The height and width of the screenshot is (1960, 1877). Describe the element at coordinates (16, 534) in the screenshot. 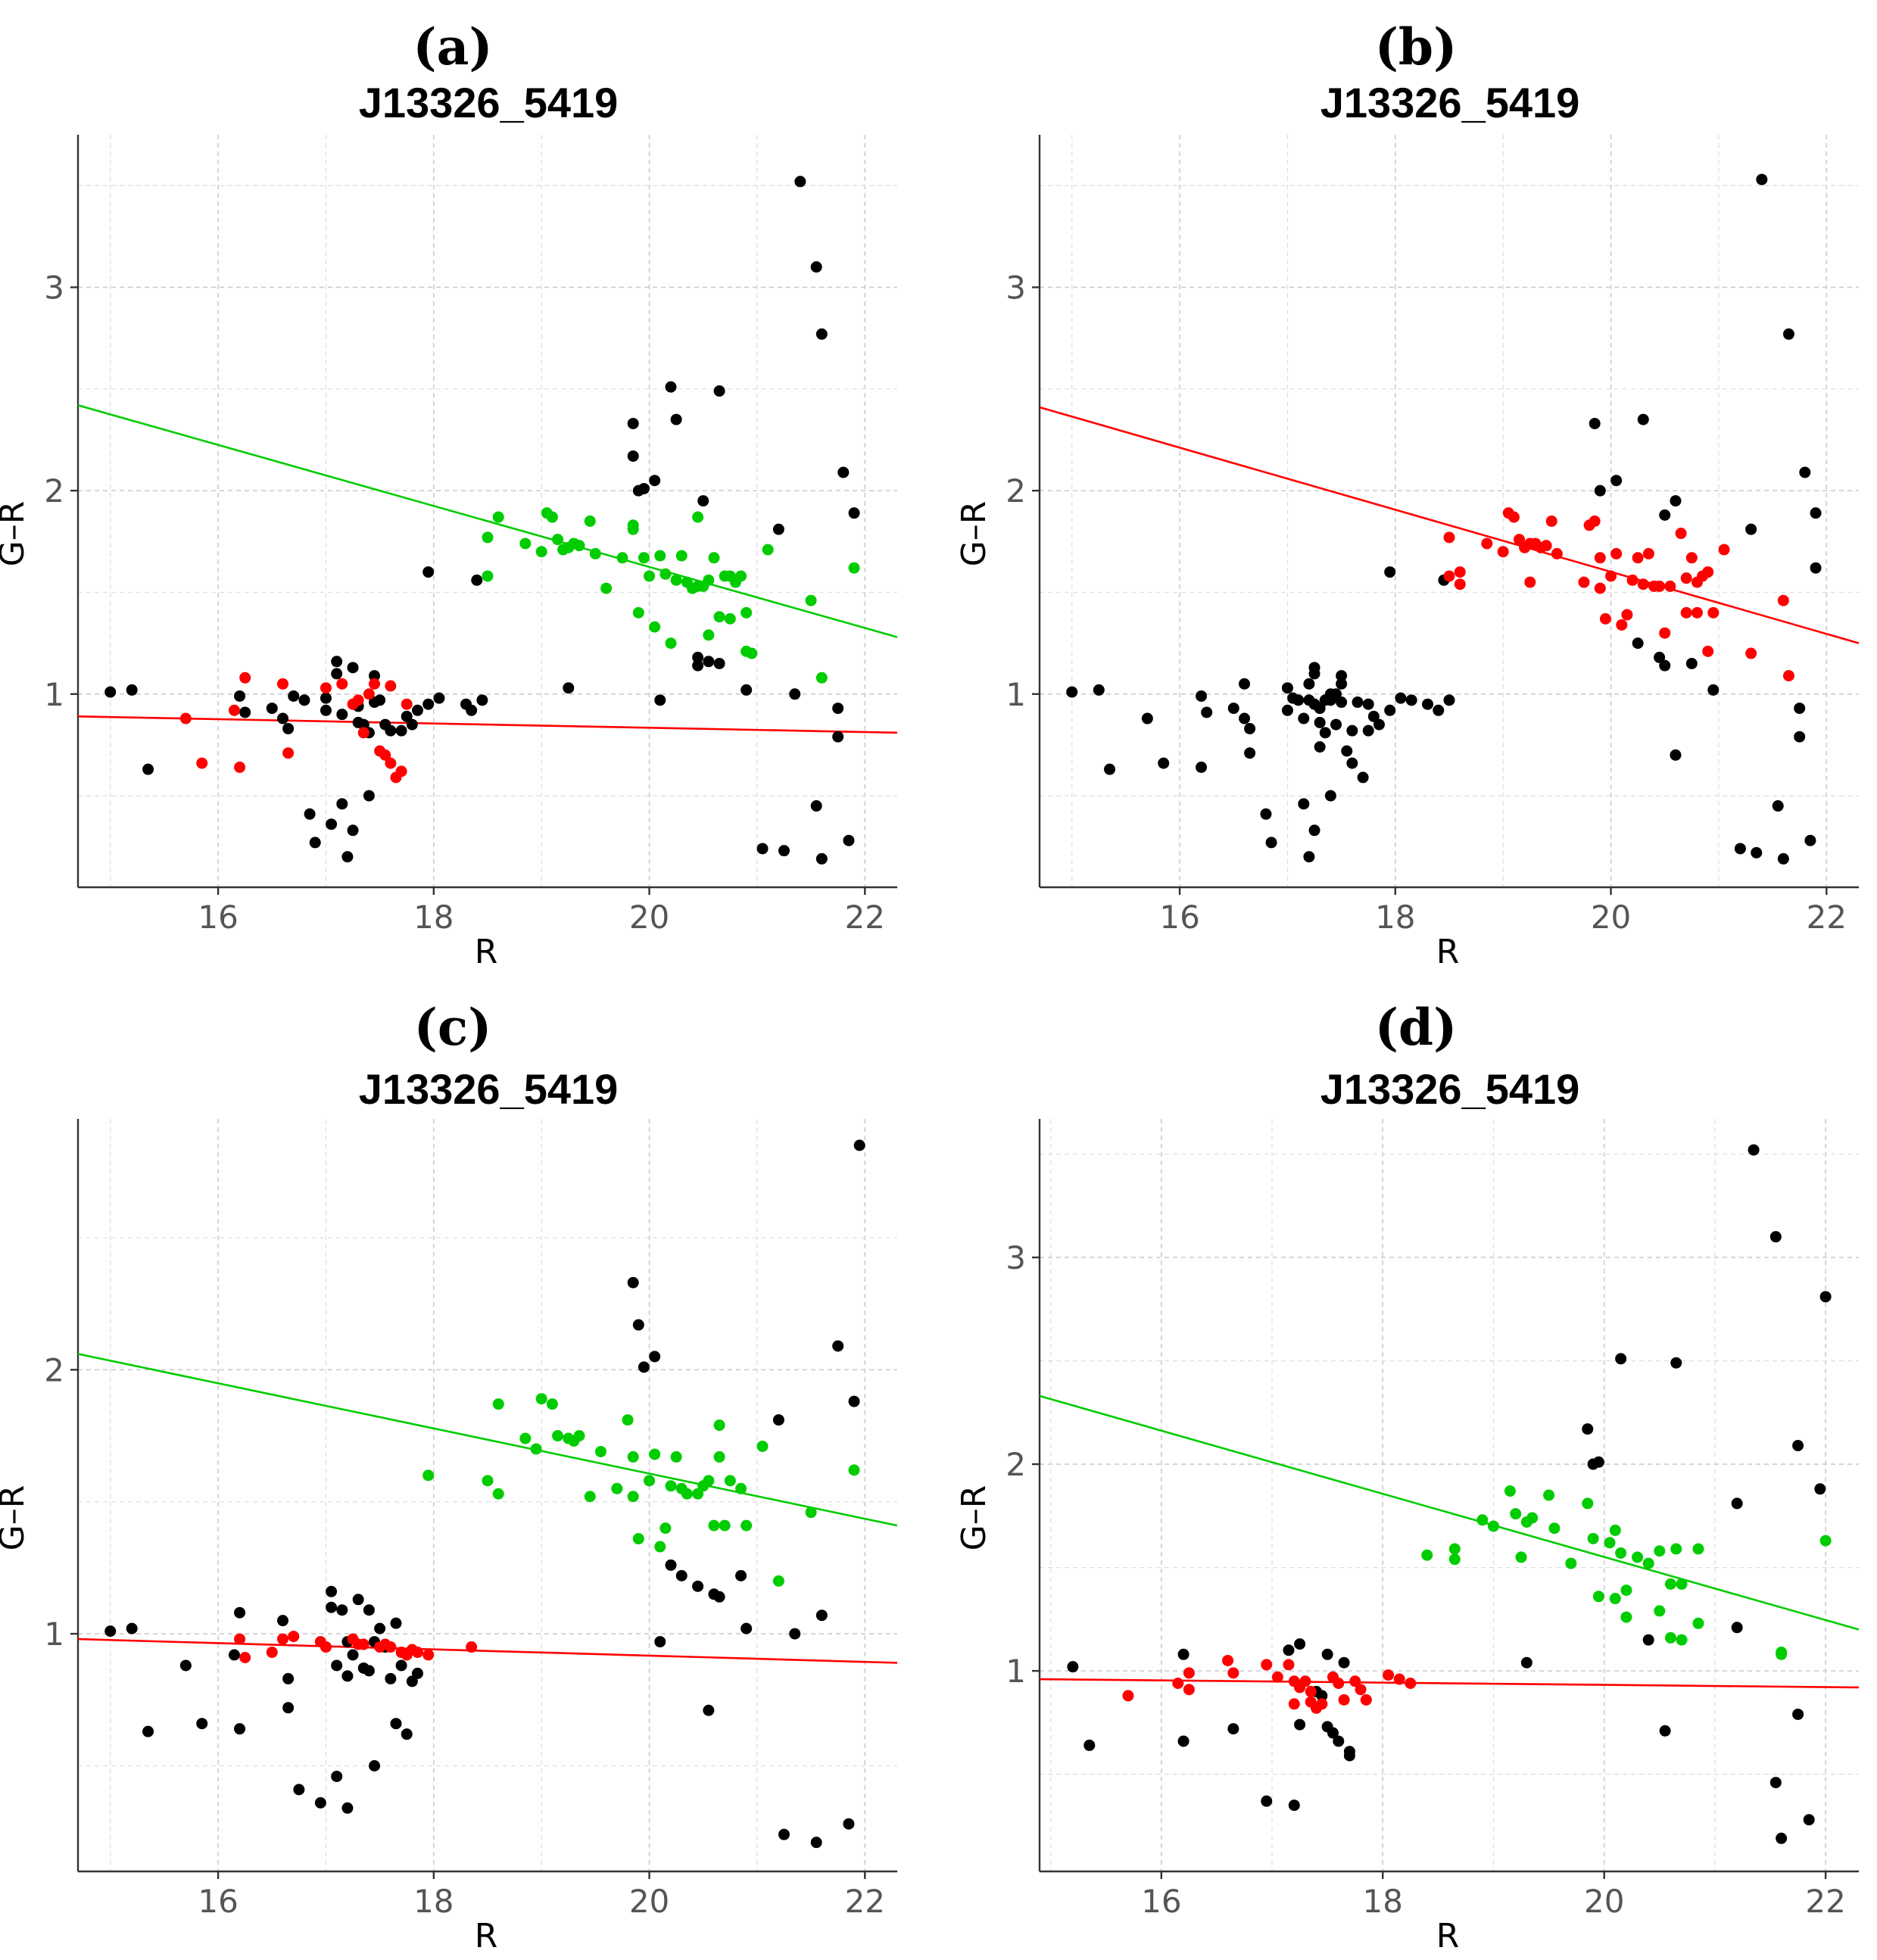

I see `y-axis-title: G–R` at that location.